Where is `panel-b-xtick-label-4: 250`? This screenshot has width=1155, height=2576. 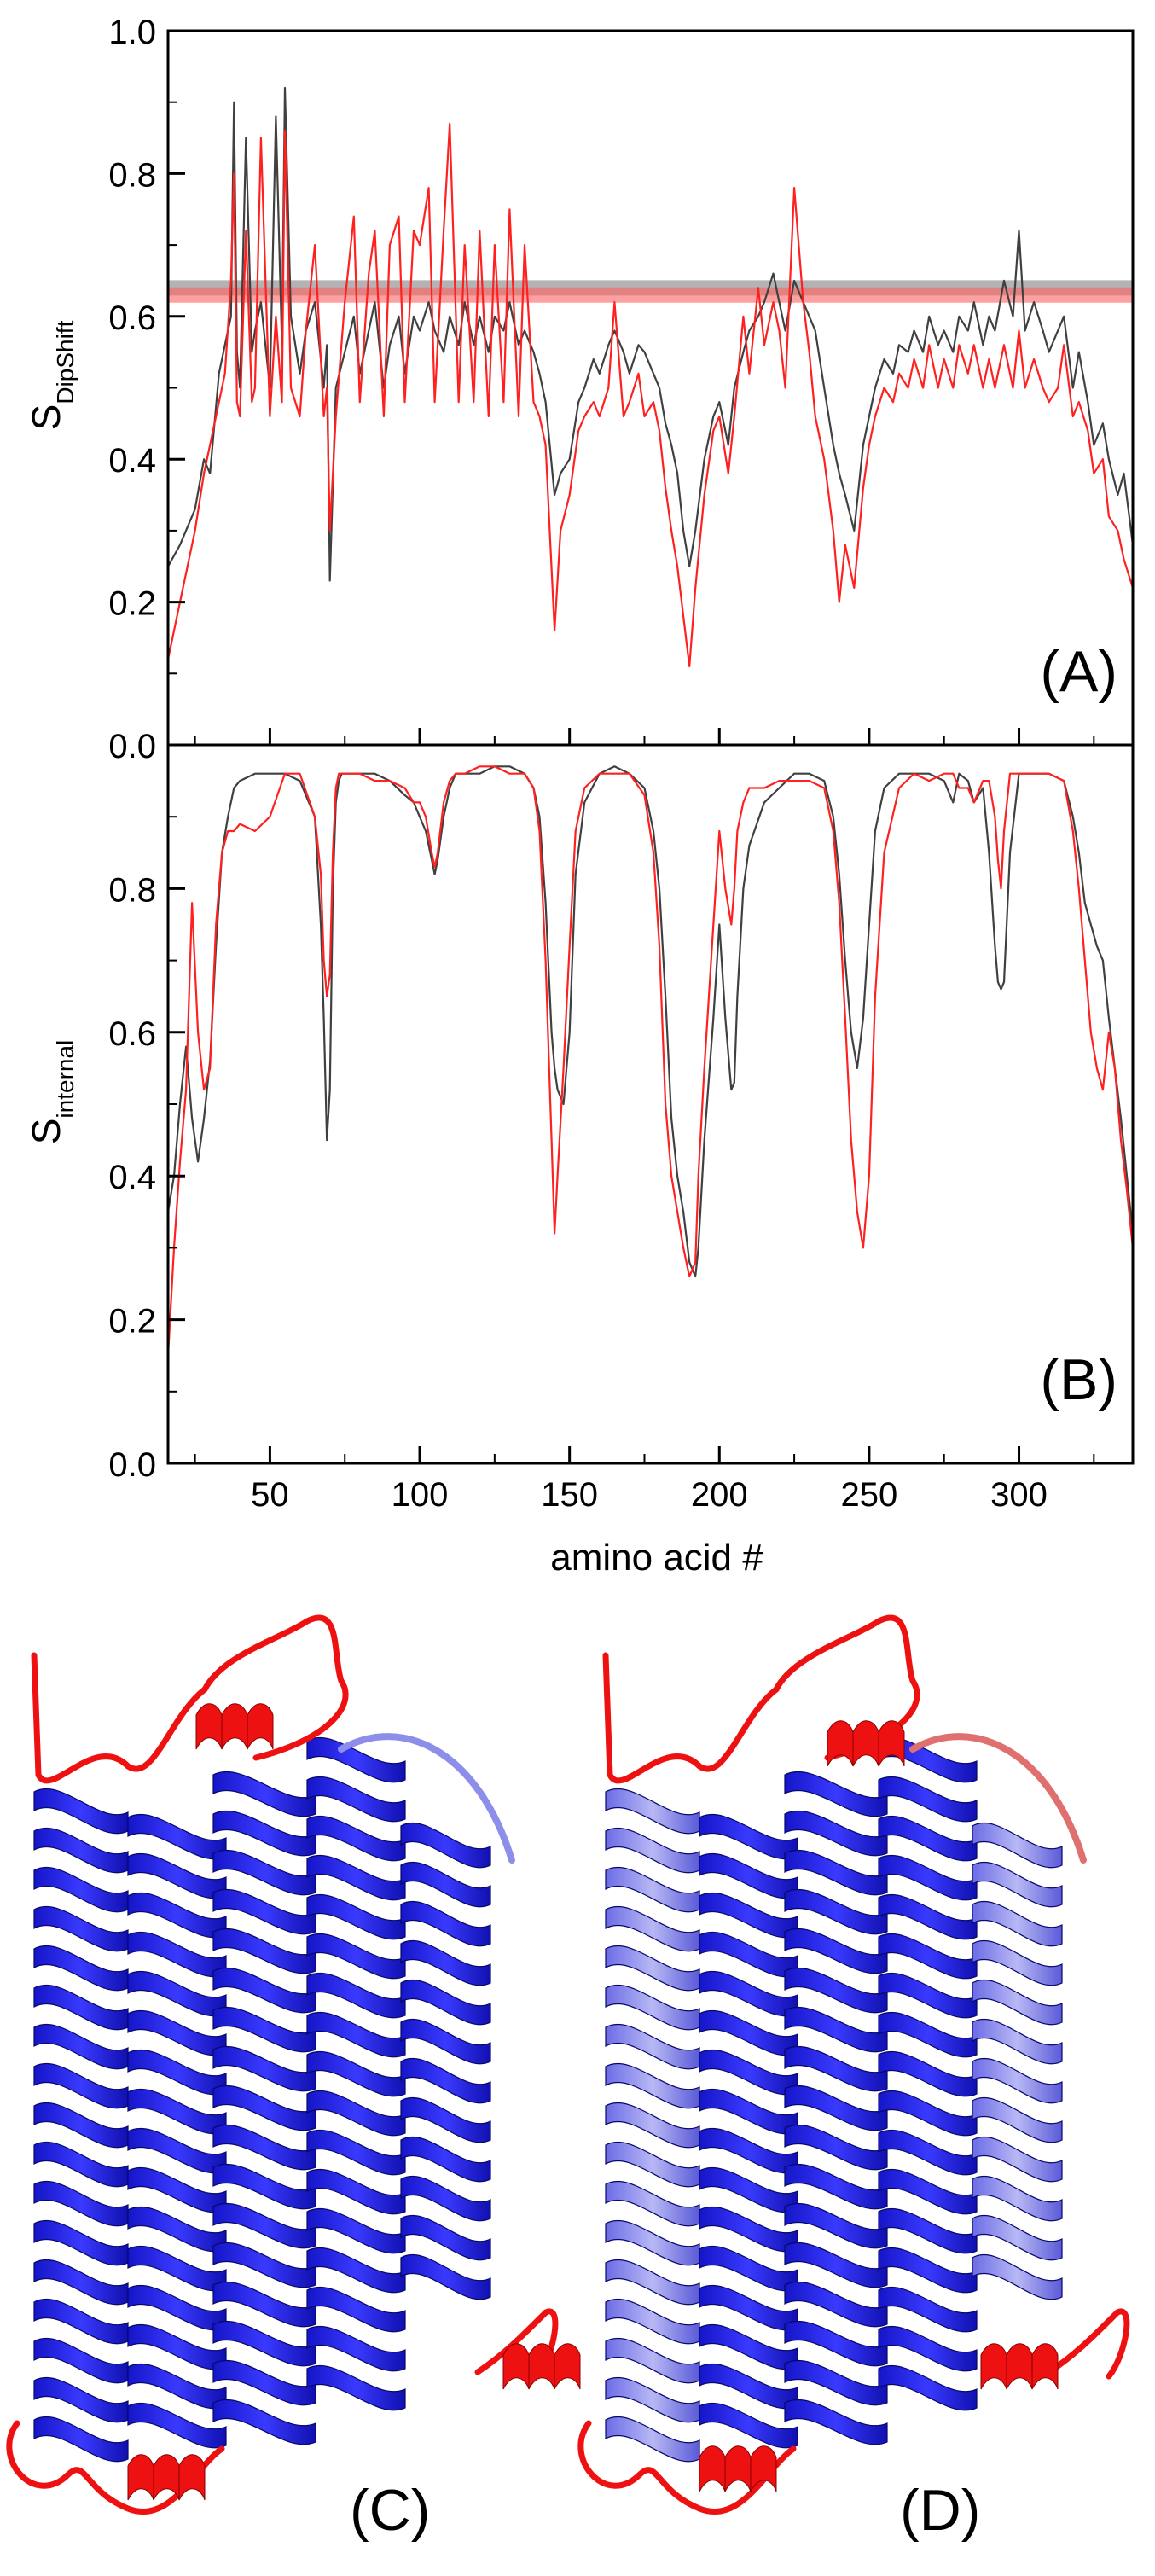
panel-b-xtick-label-4: 250 is located at coordinates (870, 1495).